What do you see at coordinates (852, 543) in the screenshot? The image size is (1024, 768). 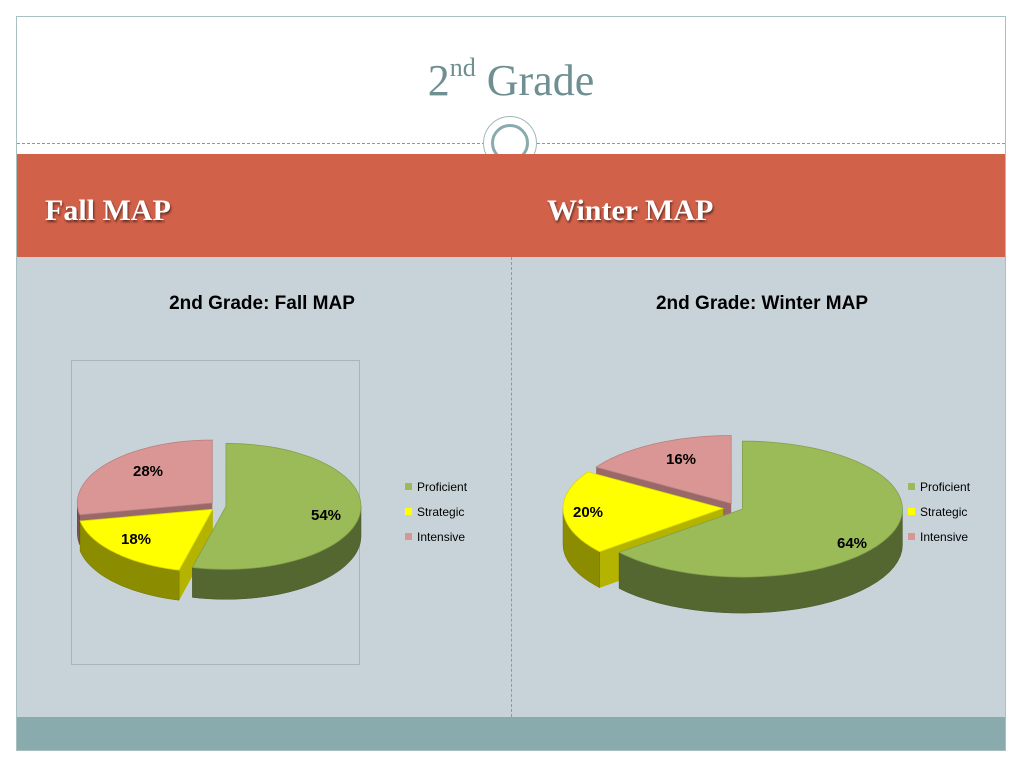 I see `pie-data-label: 64%` at bounding box center [852, 543].